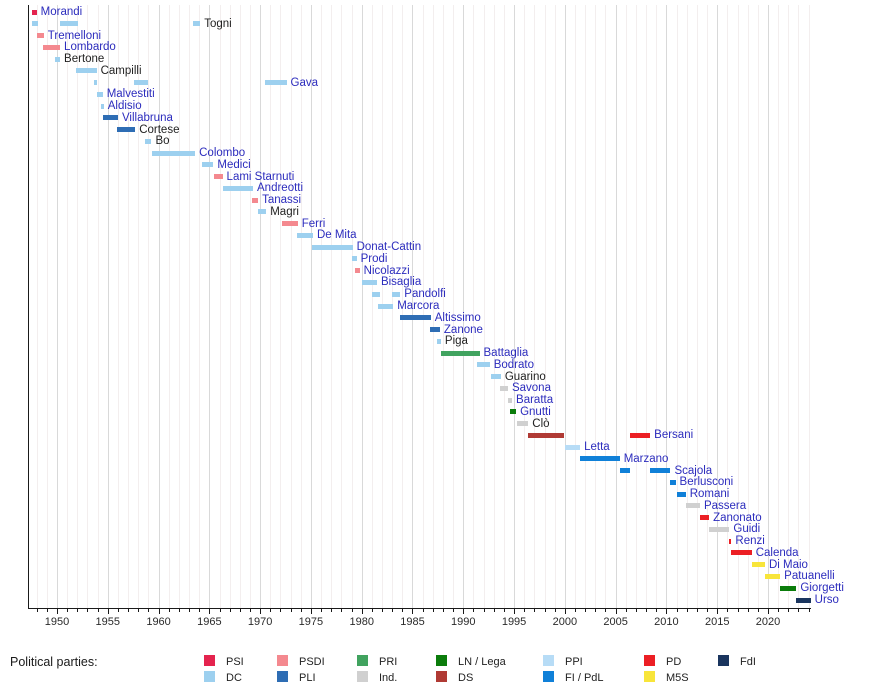 The width and height of the screenshot is (890, 690). What do you see at coordinates (61, 12) in the screenshot?
I see `minister-label-morandi: Morandi` at bounding box center [61, 12].